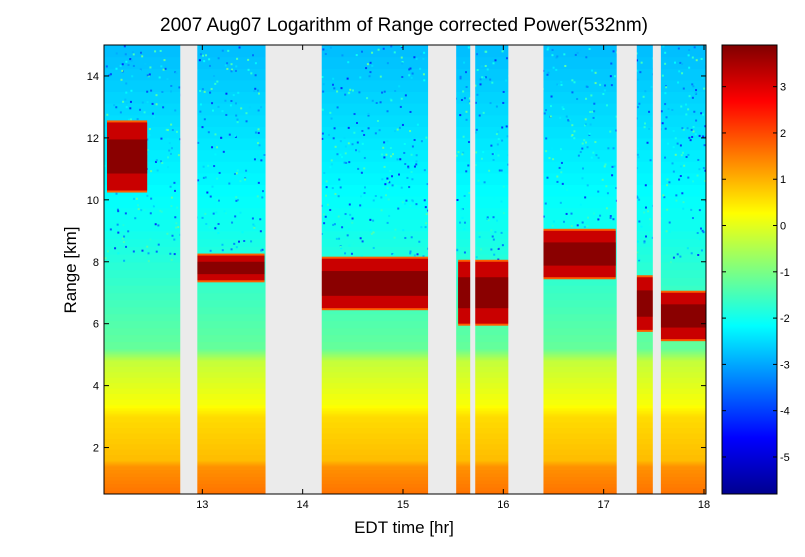 The height and width of the screenshot is (557, 805). Describe the element at coordinates (96, 387) in the screenshot. I see `y-tick-label: 4` at that location.